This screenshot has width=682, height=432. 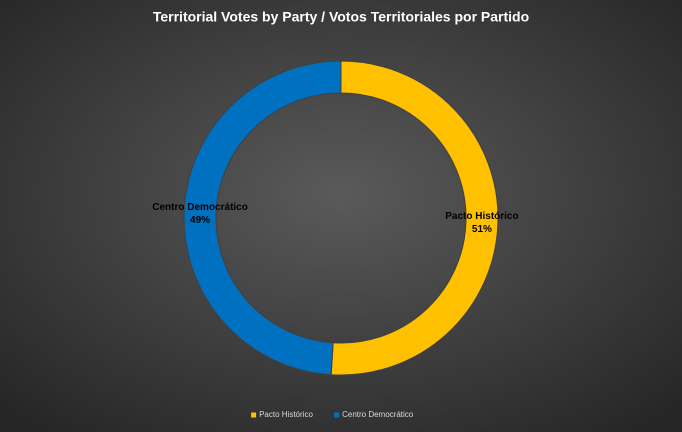 I want to click on slice-value: 49%, so click(x=200, y=220).